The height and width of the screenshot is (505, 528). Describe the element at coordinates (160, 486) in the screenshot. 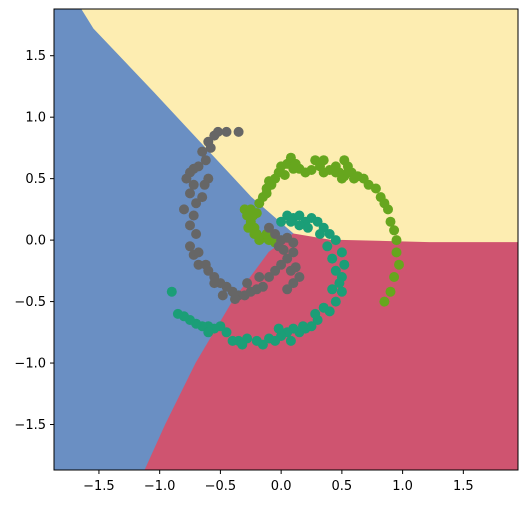

I see `x-tick-label: −1.0` at that location.